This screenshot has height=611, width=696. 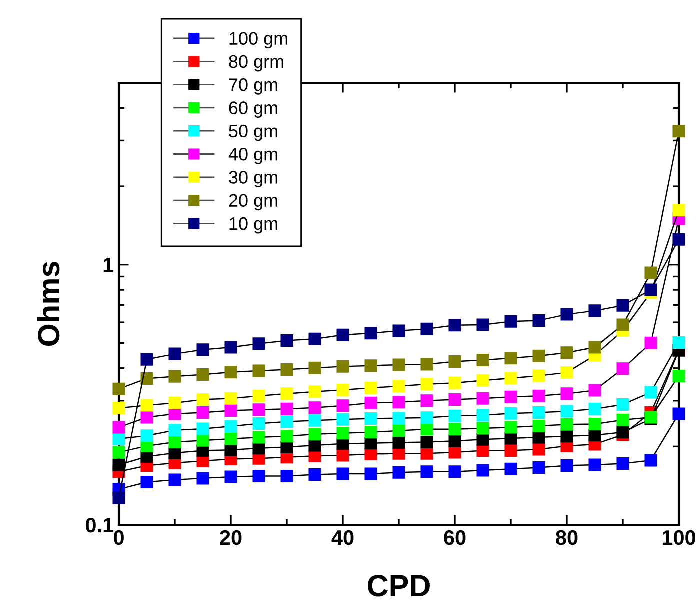 What do you see at coordinates (48, 304) in the screenshot?
I see `y-axis-title: Ohms` at bounding box center [48, 304].